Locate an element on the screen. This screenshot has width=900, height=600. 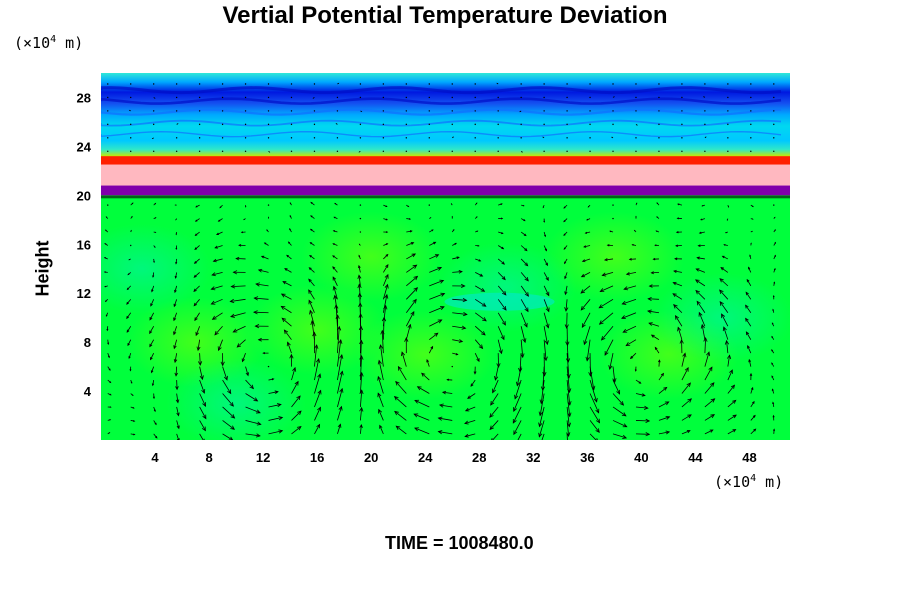
inversion-band is located at coordinates (445, 174).